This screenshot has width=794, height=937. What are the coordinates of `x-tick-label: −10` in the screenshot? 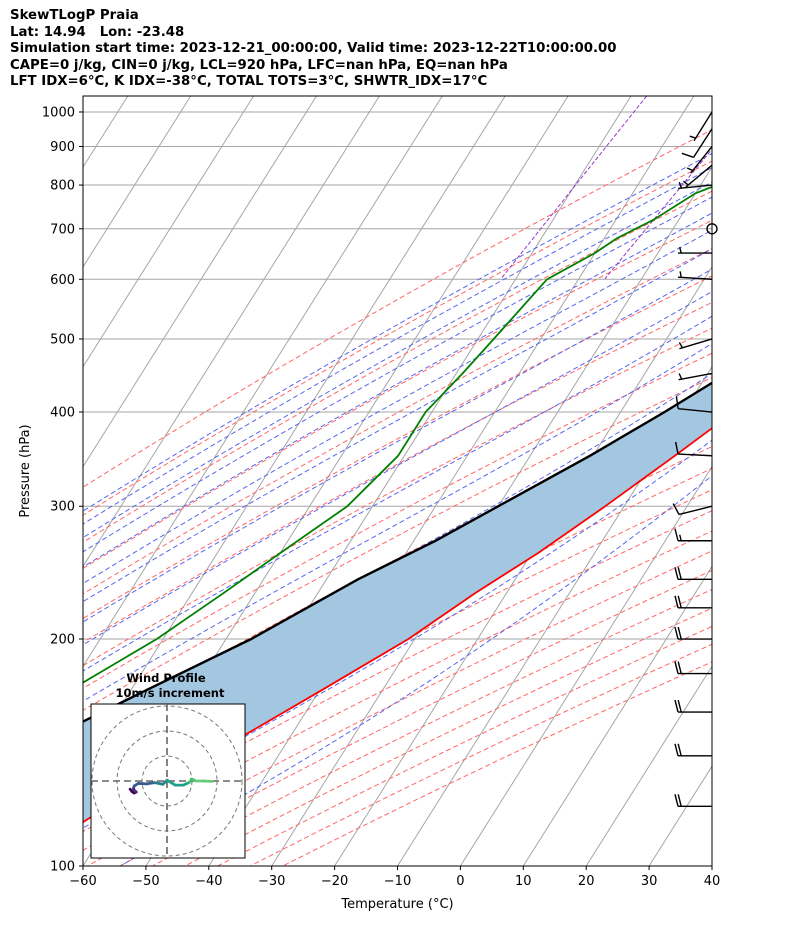 It's located at (397, 881).